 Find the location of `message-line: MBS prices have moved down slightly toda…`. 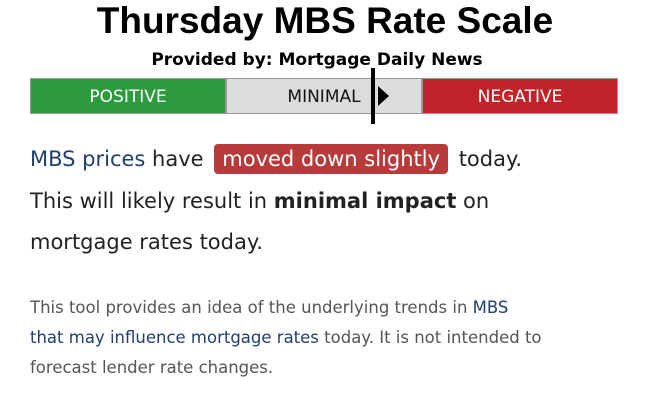

message-line: MBS prices have moved down slightly toda… is located at coordinates (276, 159).